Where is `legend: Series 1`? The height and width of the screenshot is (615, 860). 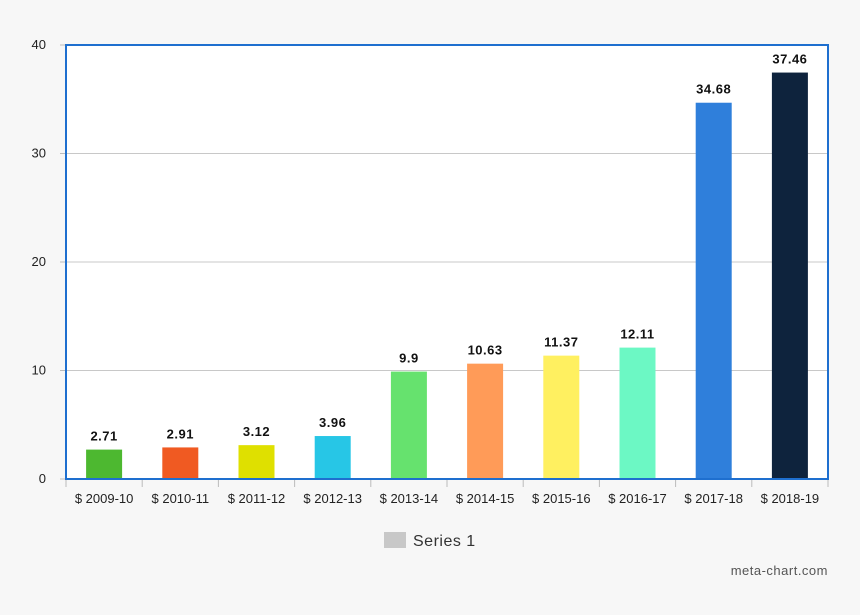 legend: Series 1 is located at coordinates (430, 541).